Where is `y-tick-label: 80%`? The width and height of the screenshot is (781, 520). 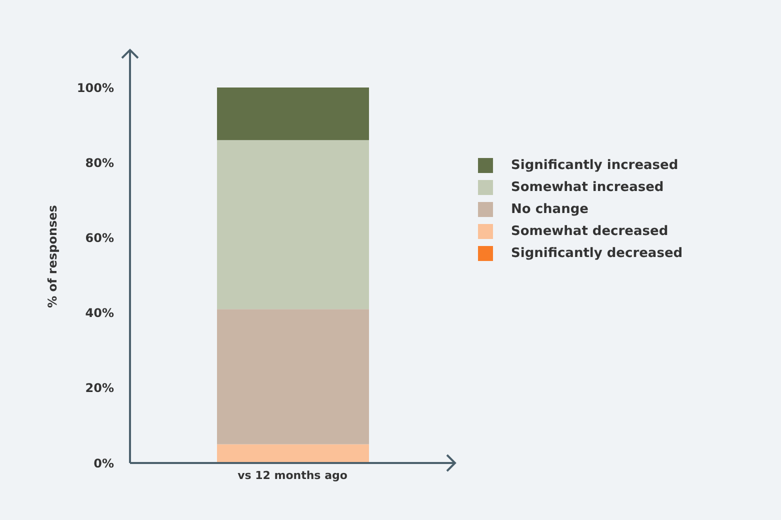
y-tick-label: 80% is located at coordinates (99, 163).